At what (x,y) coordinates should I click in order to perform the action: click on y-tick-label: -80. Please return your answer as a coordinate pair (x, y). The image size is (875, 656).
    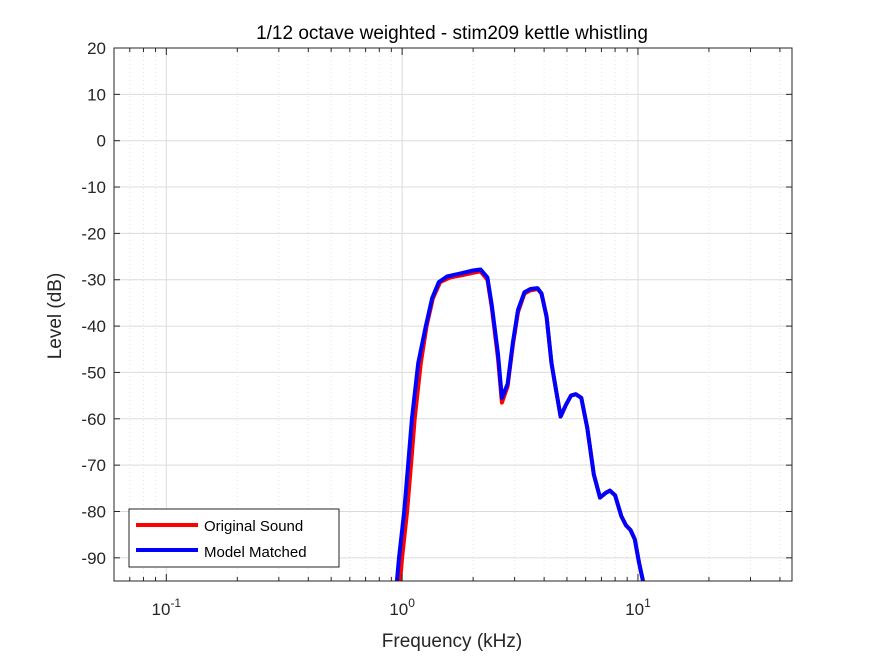
    Looking at the image, I should click on (93, 511).